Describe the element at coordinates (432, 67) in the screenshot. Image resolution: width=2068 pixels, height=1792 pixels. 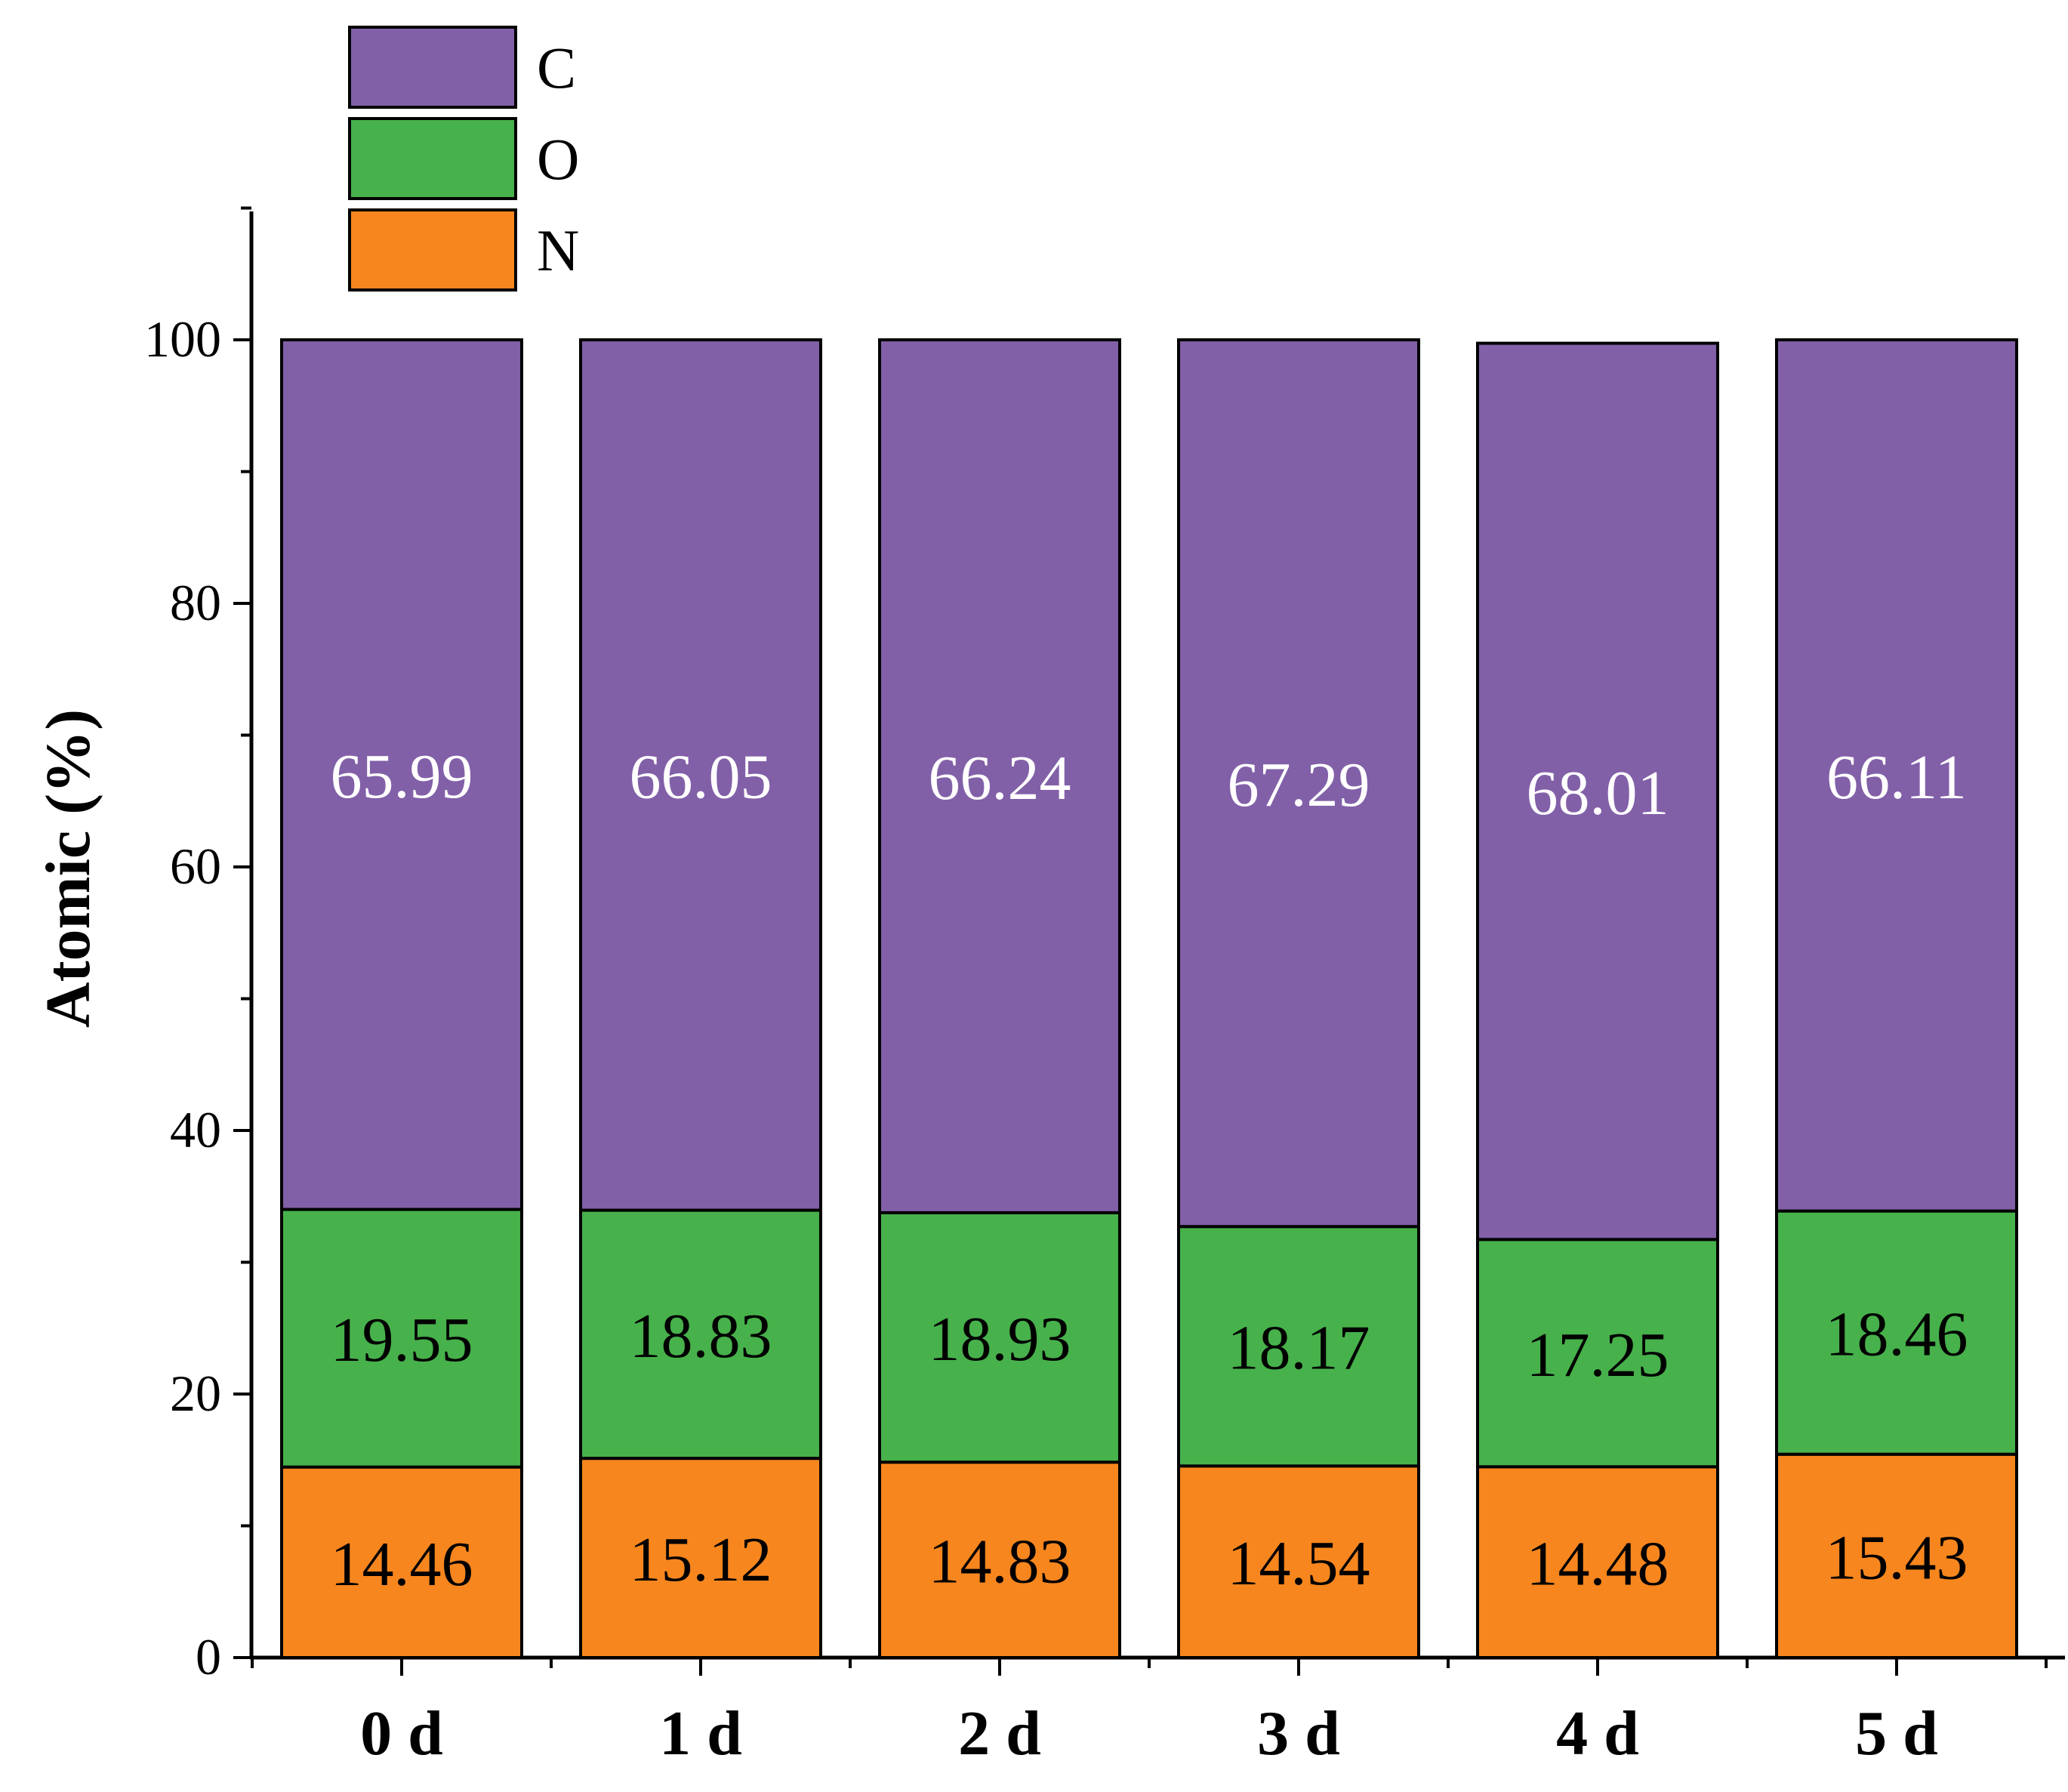
I see `legend-swatch-c` at that location.